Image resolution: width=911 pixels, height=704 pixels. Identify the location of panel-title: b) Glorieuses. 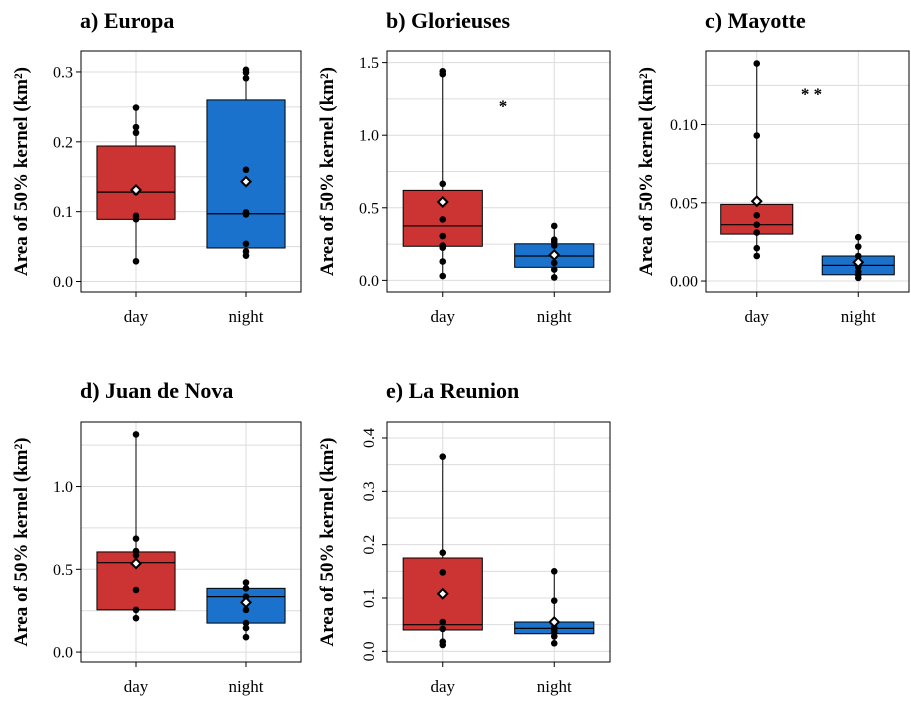
(448, 20).